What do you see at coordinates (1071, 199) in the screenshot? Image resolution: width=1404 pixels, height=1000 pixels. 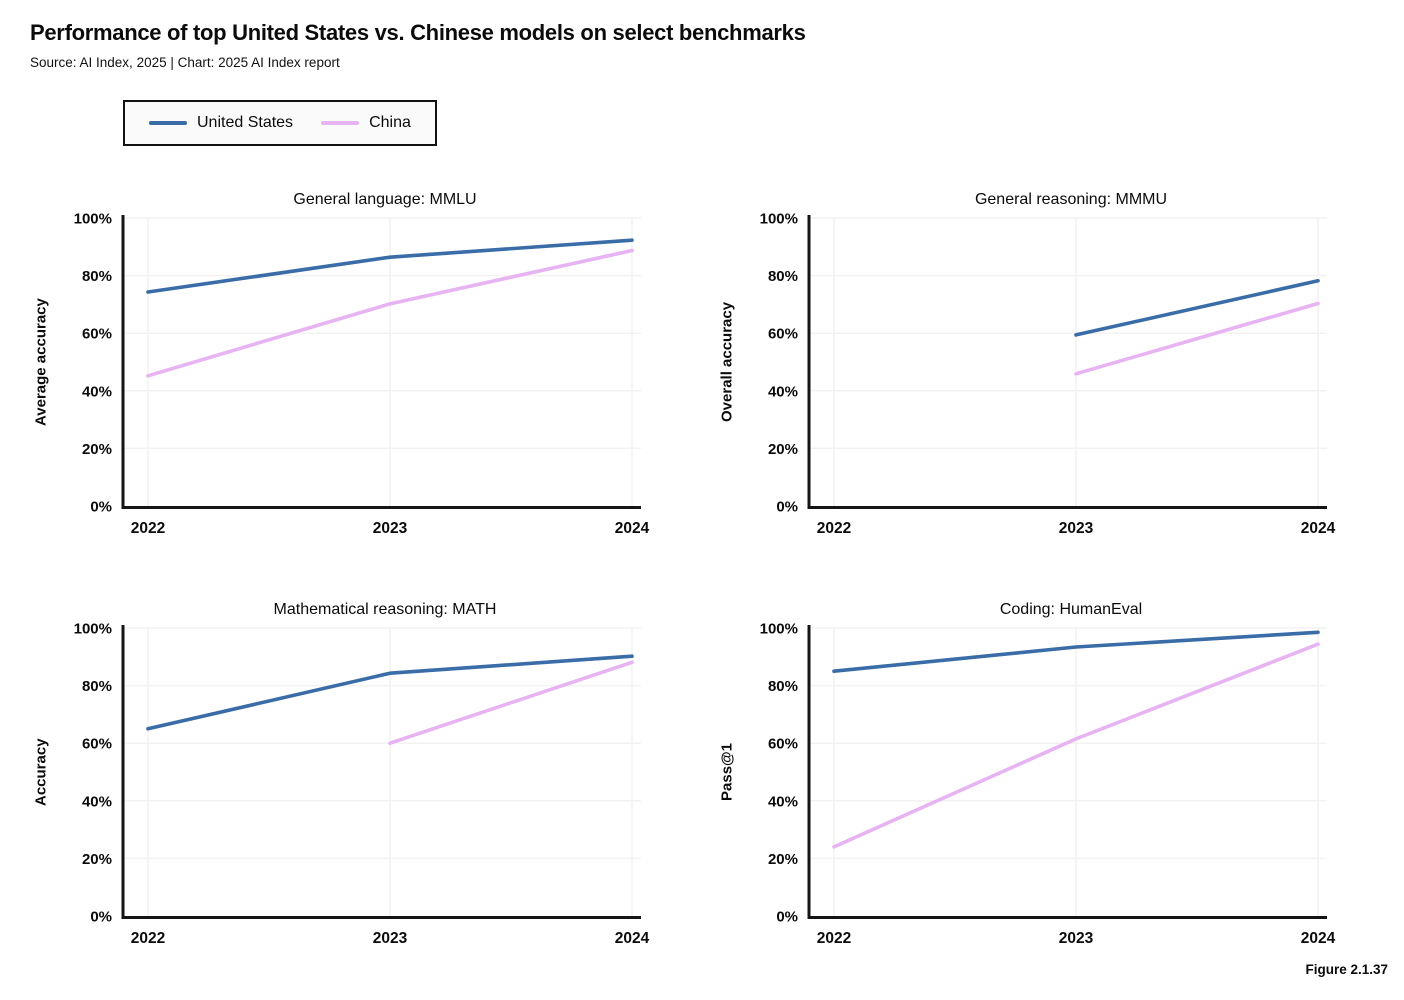 I see `chart-title-mmmu: General reasoning: MMMU` at bounding box center [1071, 199].